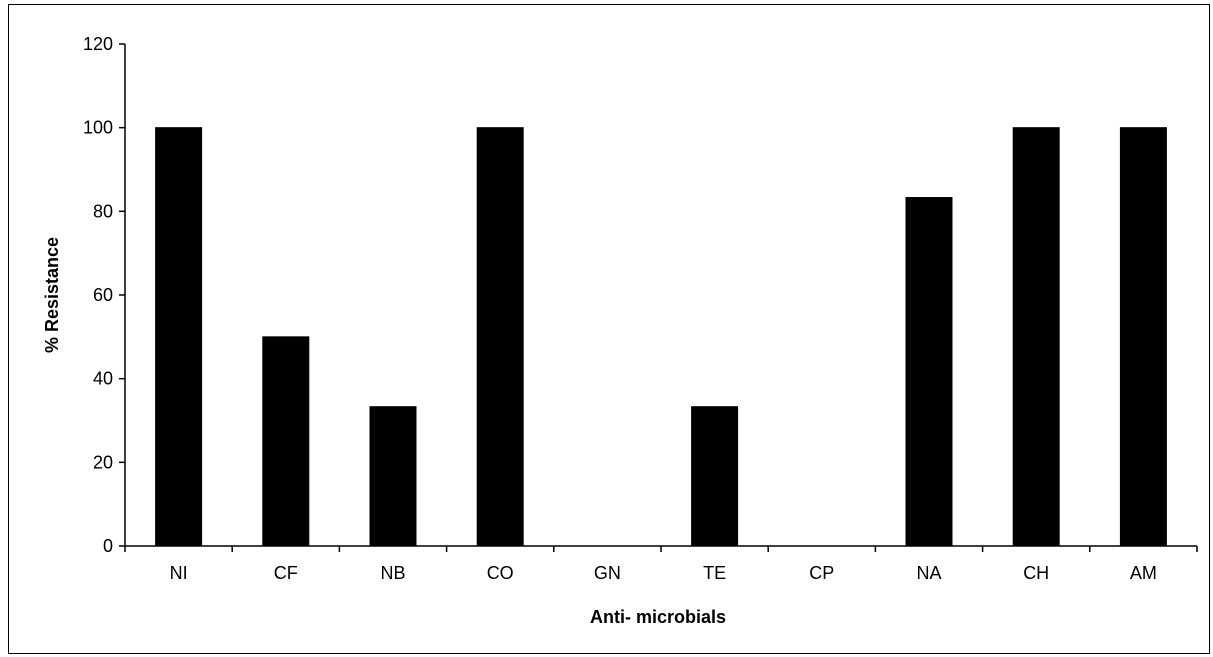 This screenshot has height=657, width=1213. Describe the element at coordinates (52, 295) in the screenshot. I see `y-axis-title: % Resistance` at that location.